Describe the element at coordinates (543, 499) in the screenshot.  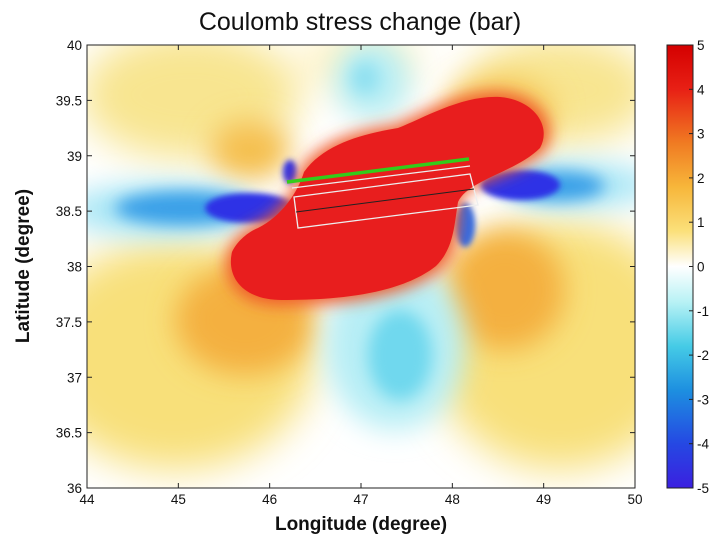
I see `x-tick-label: 49` at that location.